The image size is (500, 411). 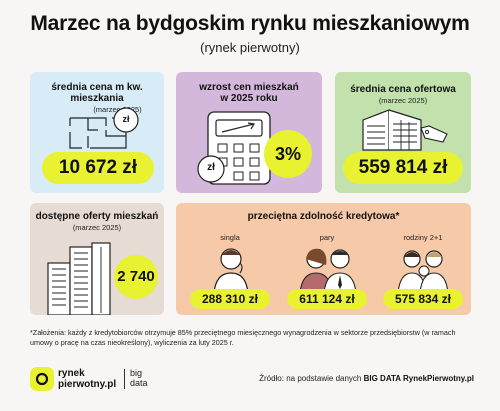 I want to click on available-offers-value: 2 740, so click(x=136, y=277).